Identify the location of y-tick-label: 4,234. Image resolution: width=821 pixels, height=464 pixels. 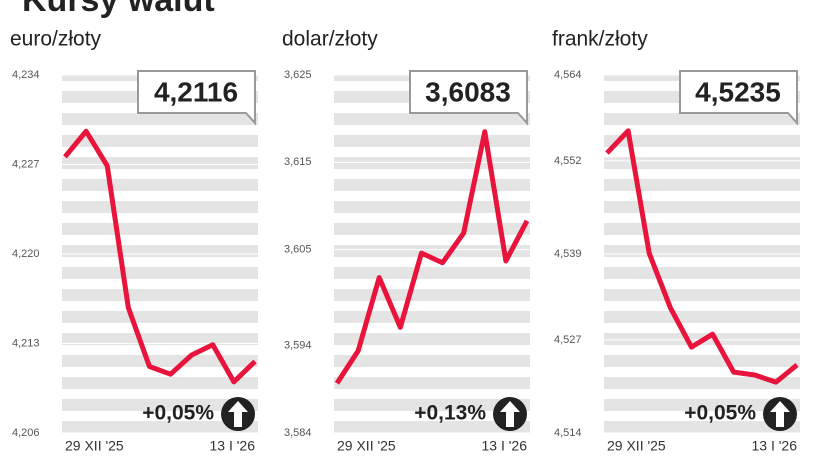
(26, 75).